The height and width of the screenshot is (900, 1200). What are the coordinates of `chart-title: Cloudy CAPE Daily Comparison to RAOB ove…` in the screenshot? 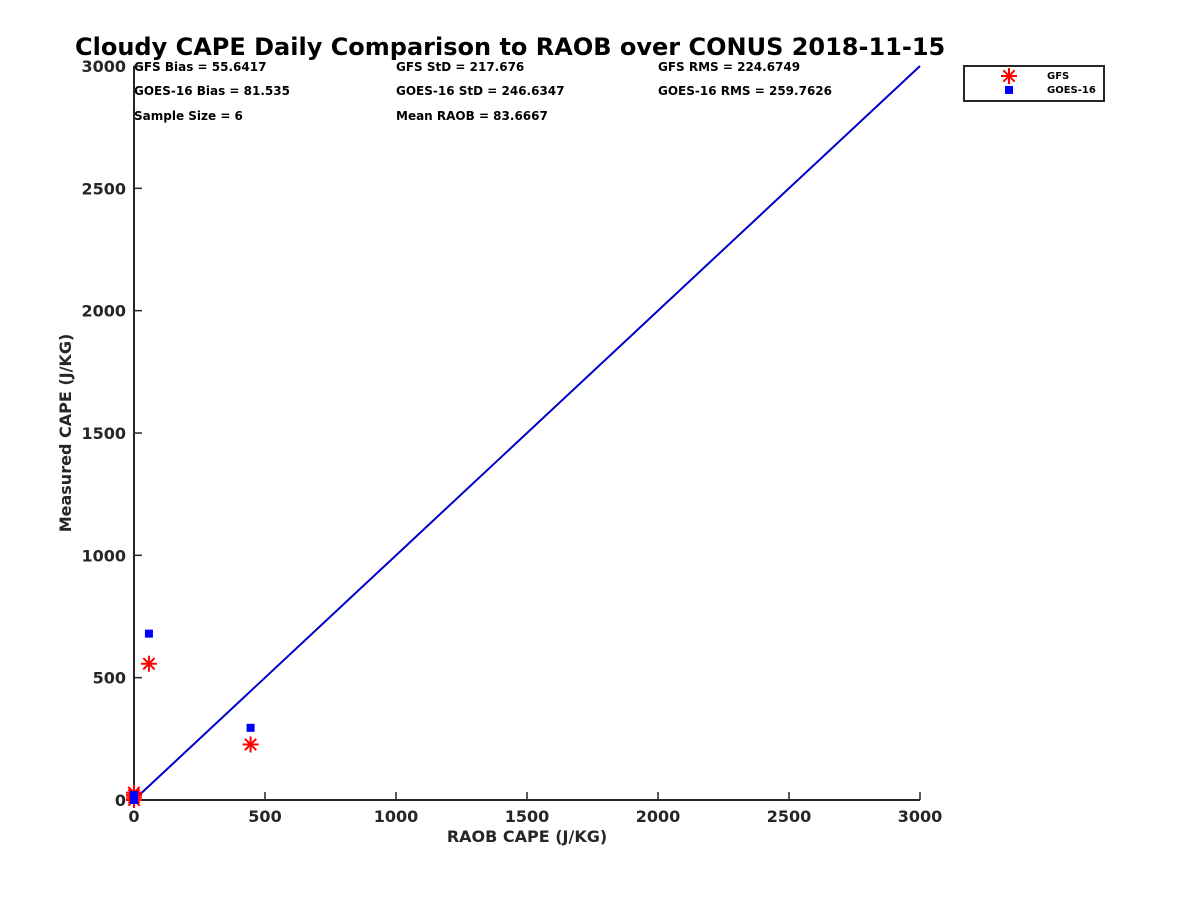 It's located at (510, 47).